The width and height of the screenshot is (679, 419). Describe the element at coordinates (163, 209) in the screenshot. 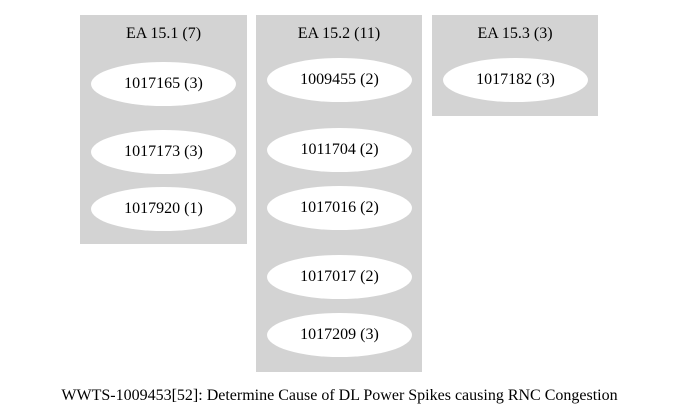

I see `node-1017920: 1017920 (1)` at that location.